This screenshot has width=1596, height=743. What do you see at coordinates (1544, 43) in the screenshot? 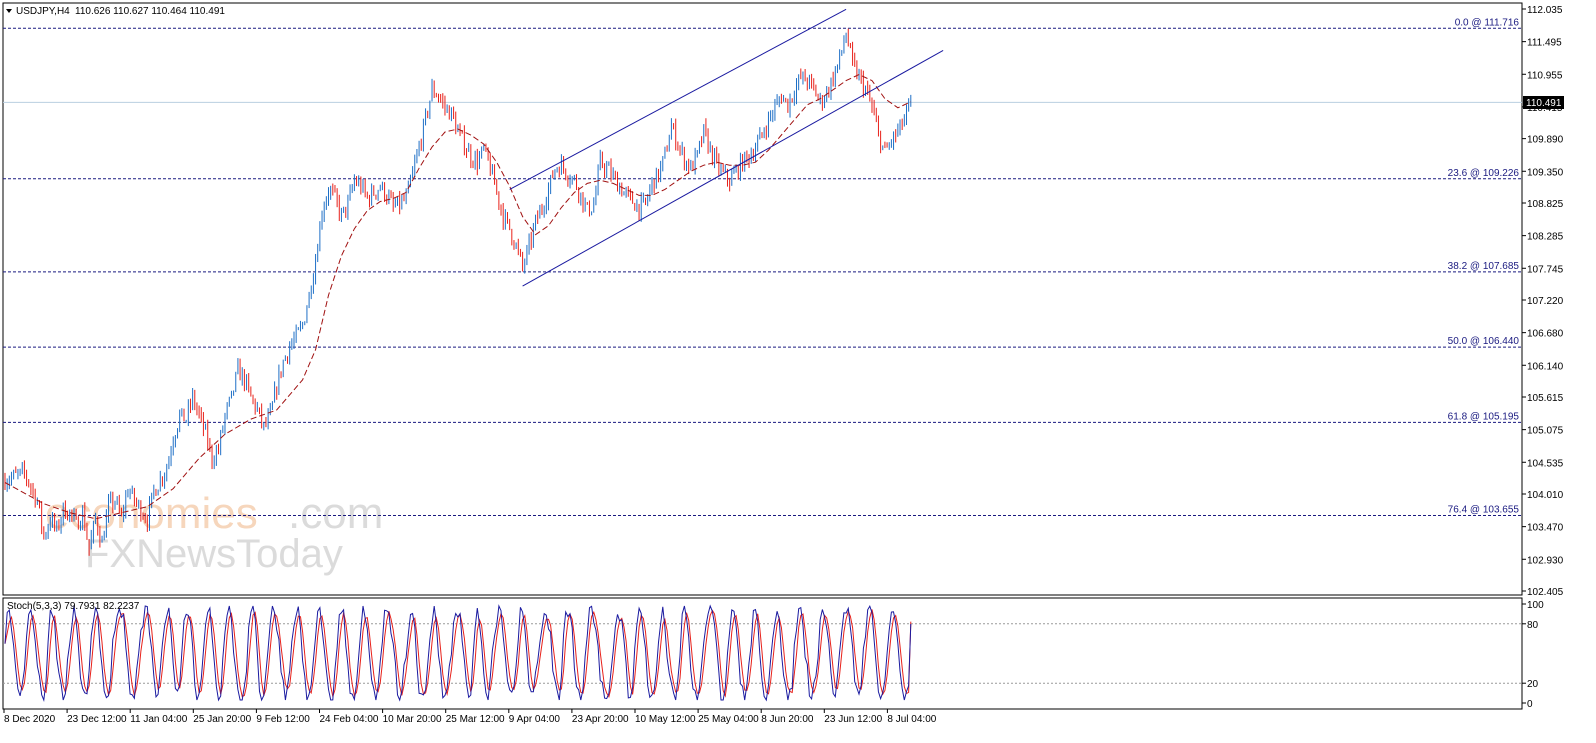
I see `y-tick-label: 111.495` at bounding box center [1544, 43].